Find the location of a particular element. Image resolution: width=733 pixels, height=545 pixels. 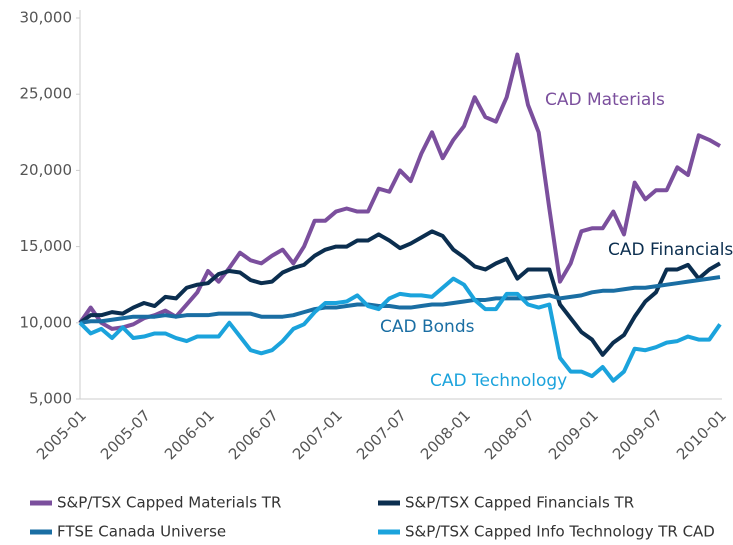

series-label: CAD Materials is located at coordinates (605, 100).